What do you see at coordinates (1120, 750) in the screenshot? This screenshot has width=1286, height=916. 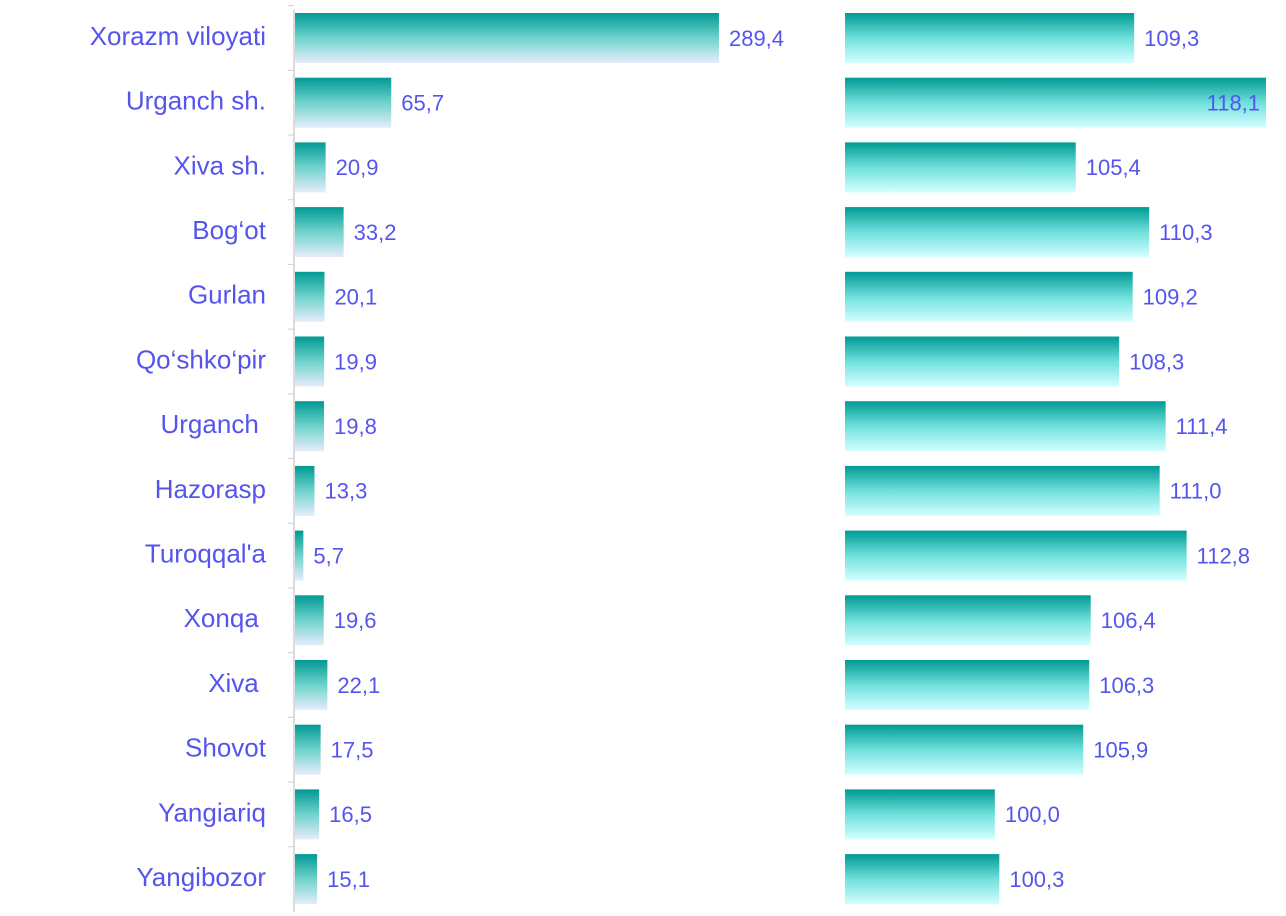 I see `value-label: 105,9` at bounding box center [1120, 750].